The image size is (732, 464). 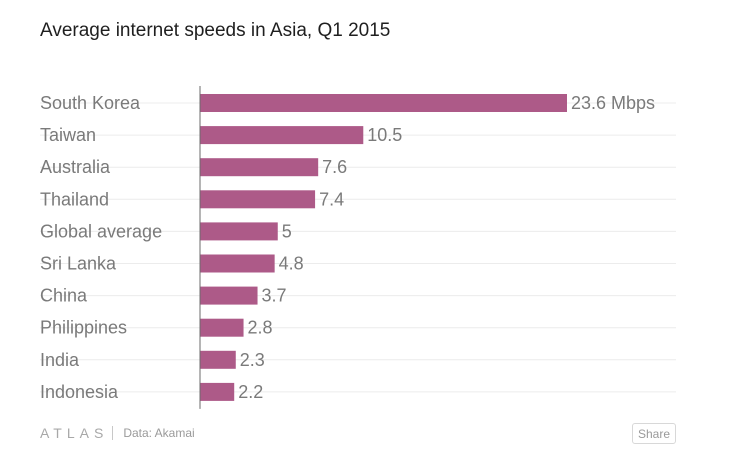 What do you see at coordinates (117, 433) in the screenshot?
I see `footer: ATLAS Data: Akamai` at bounding box center [117, 433].